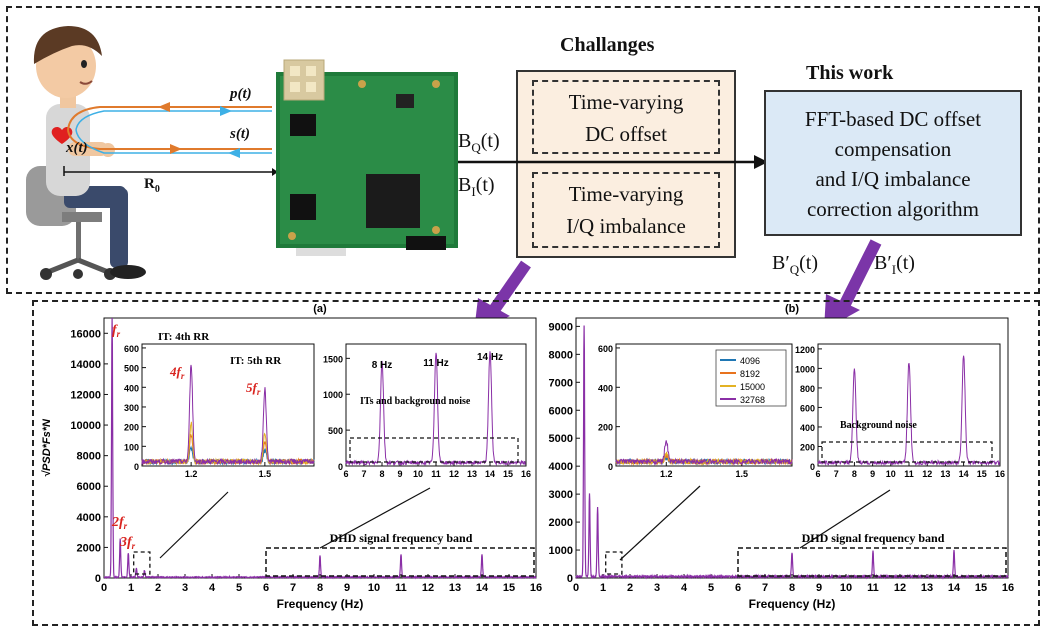 The width and height of the screenshot is (1047, 632). What do you see at coordinates (240, 134) in the screenshot?
I see `label-s: s(t)` at bounding box center [240, 134].